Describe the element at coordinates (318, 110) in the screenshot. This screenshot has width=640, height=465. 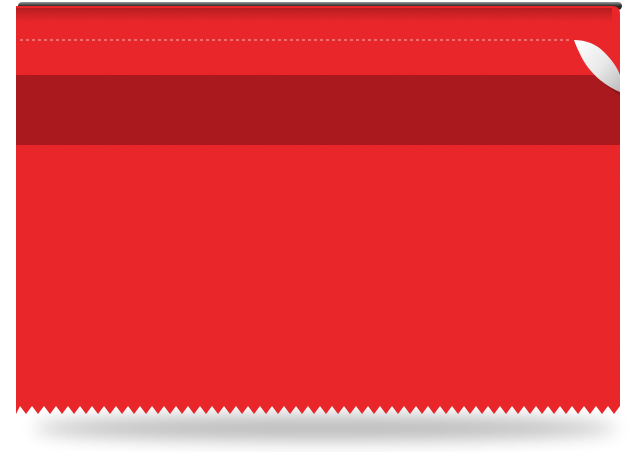
I see `ribbon-band` at that location.